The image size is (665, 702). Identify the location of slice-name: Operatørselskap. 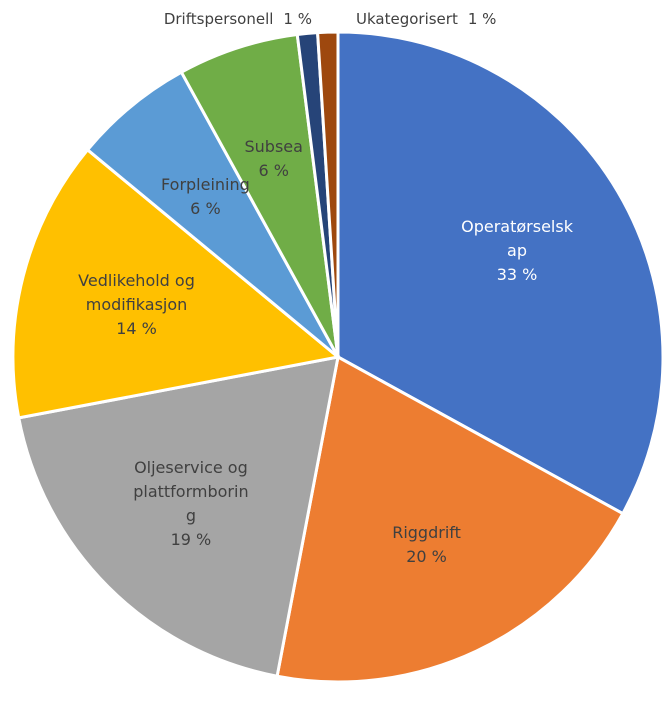
(517, 239).